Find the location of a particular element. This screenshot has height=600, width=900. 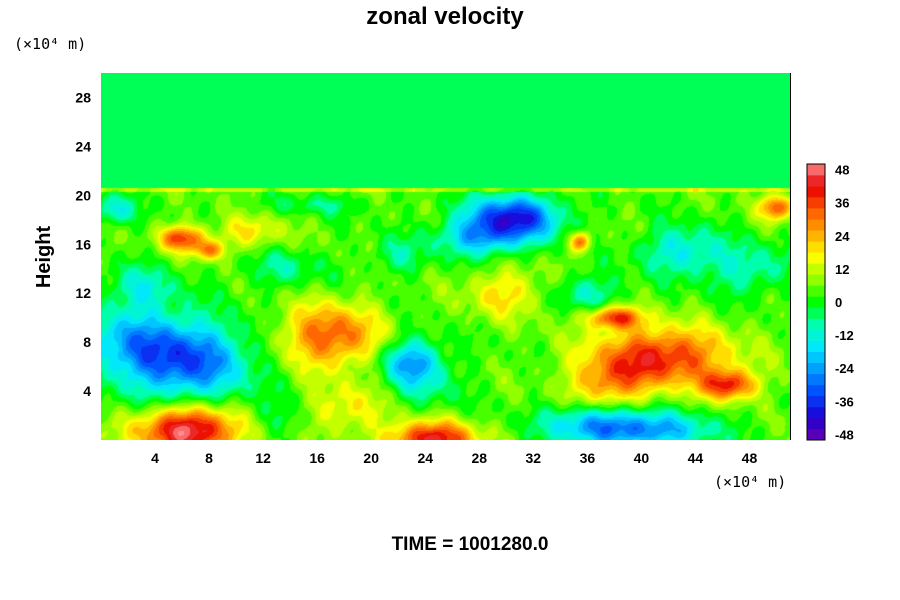

x-tick-label: 24 is located at coordinates (425, 458).